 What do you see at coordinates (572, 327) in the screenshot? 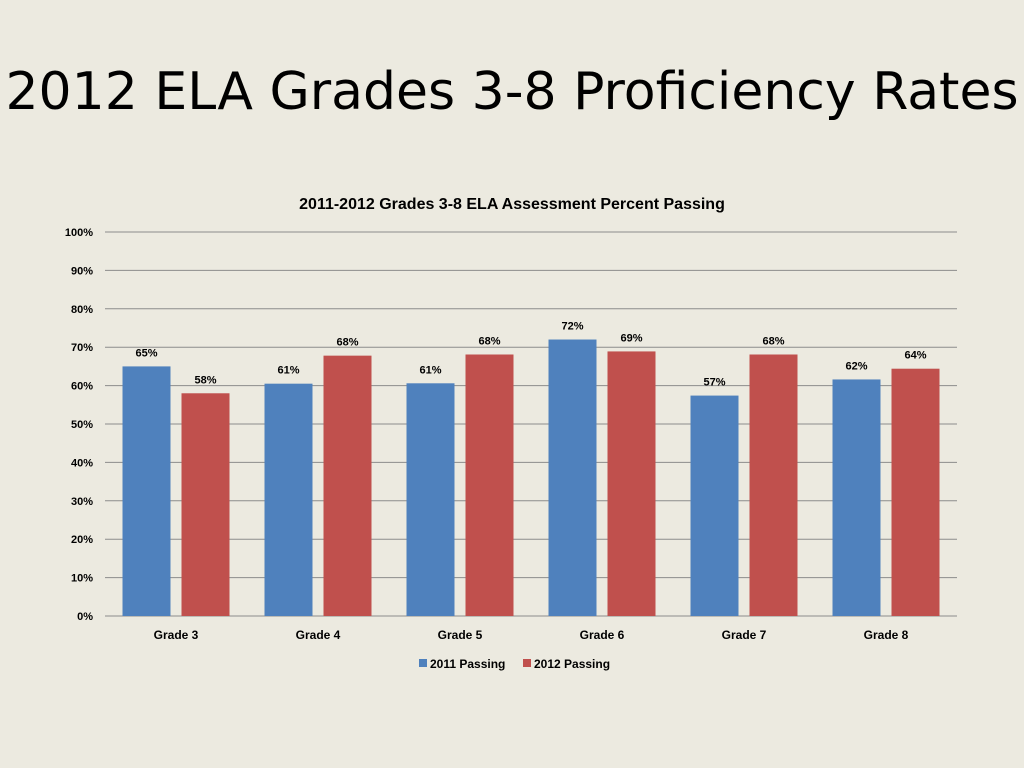
I see `data-label: 72%` at bounding box center [572, 327].